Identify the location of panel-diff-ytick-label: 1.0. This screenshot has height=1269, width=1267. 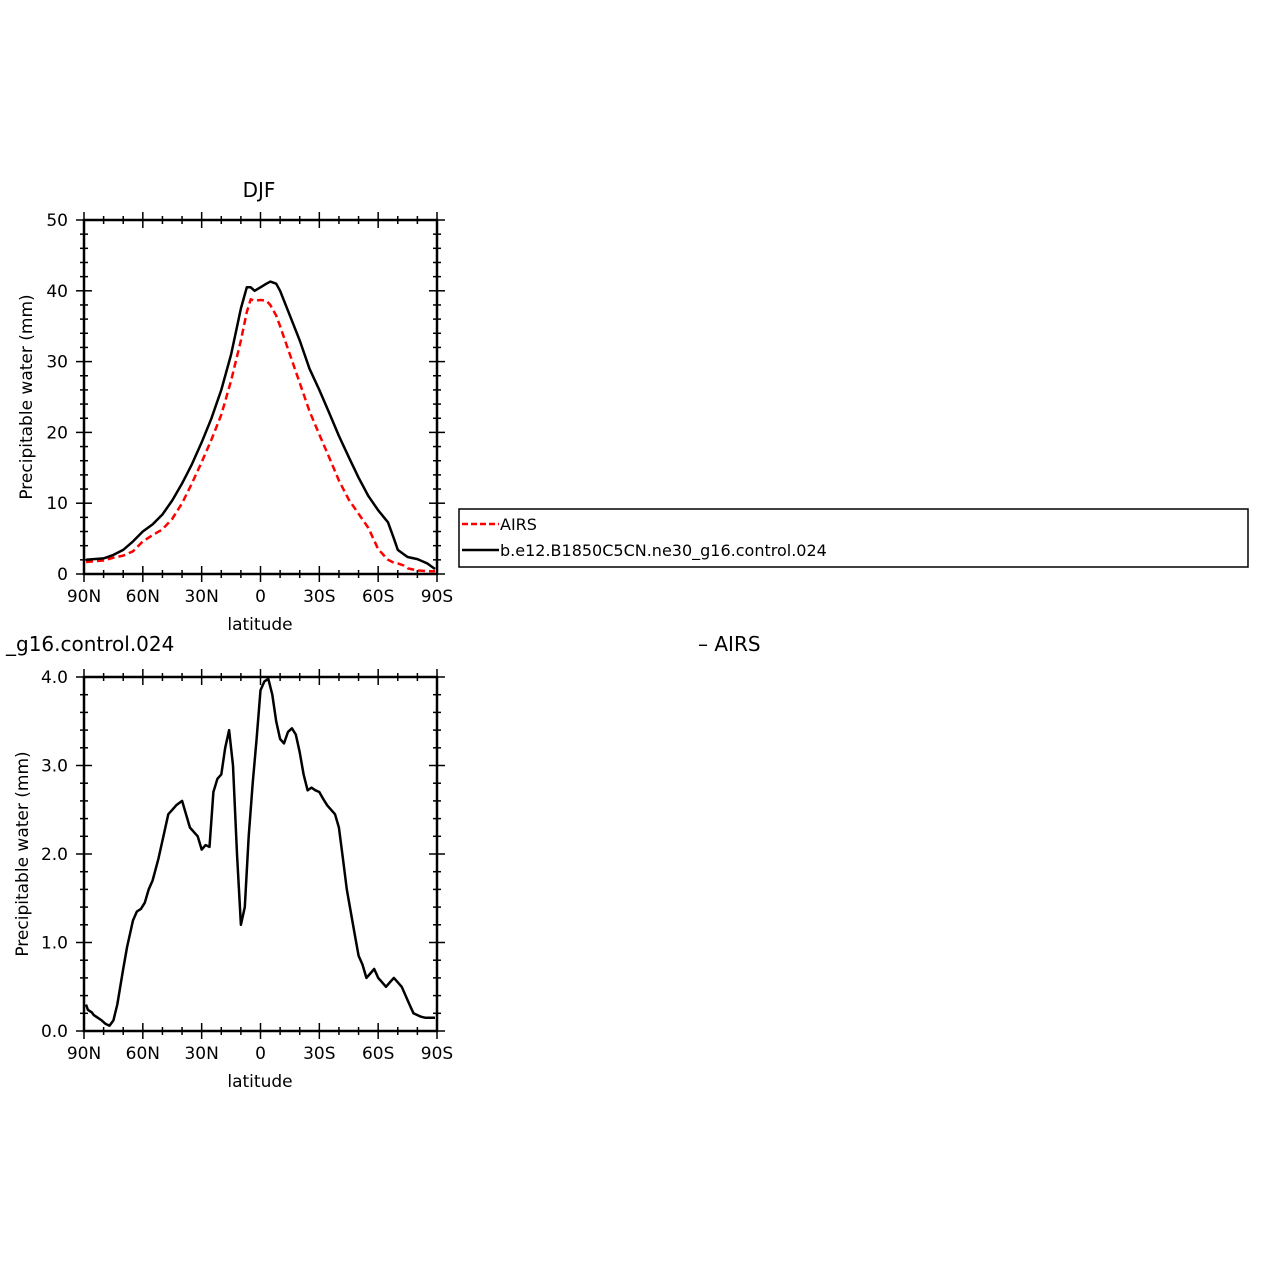
(54, 944).